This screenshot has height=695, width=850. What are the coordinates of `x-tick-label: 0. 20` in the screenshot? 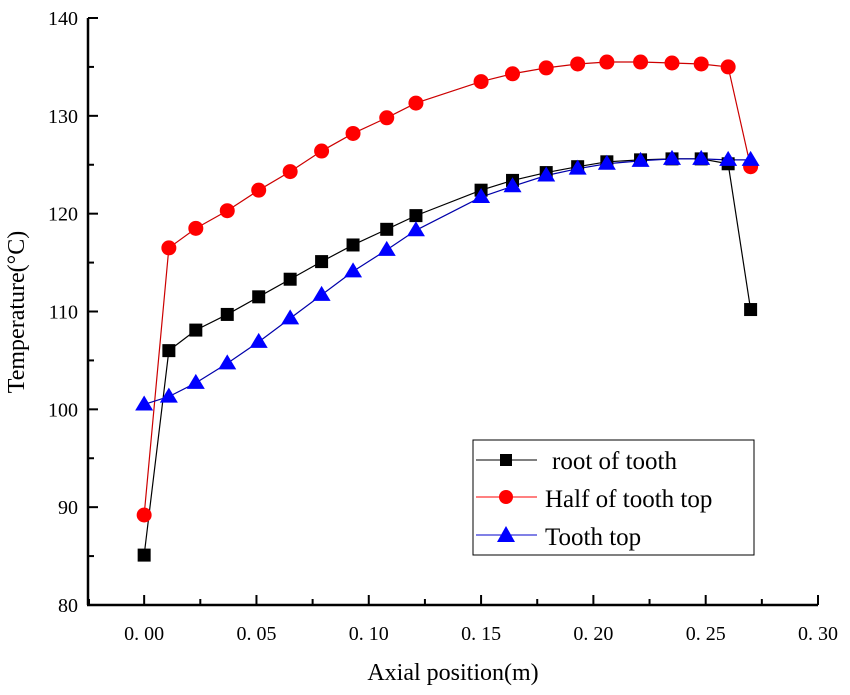 It's located at (593, 634).